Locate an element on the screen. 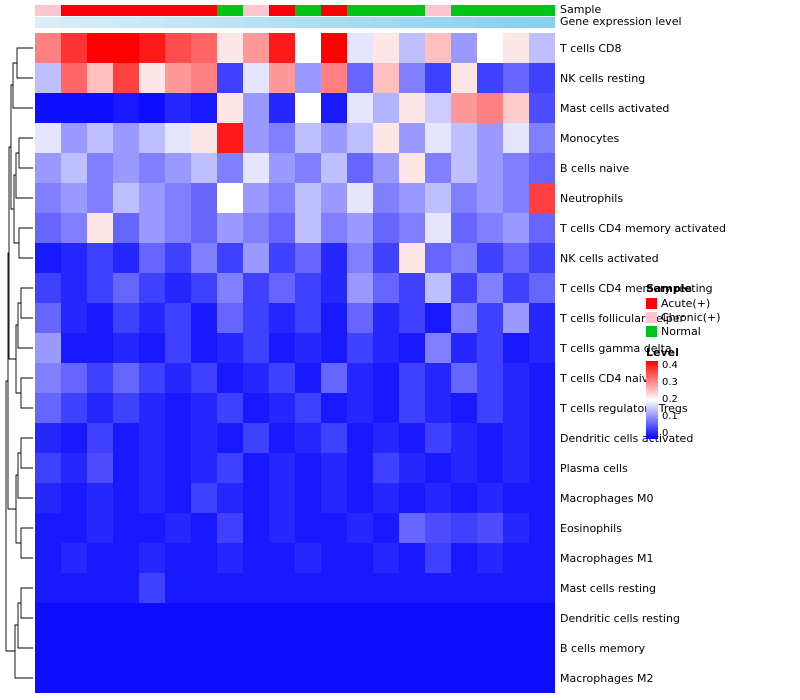  row-label: T cells CD4 naive is located at coordinates (608, 378).